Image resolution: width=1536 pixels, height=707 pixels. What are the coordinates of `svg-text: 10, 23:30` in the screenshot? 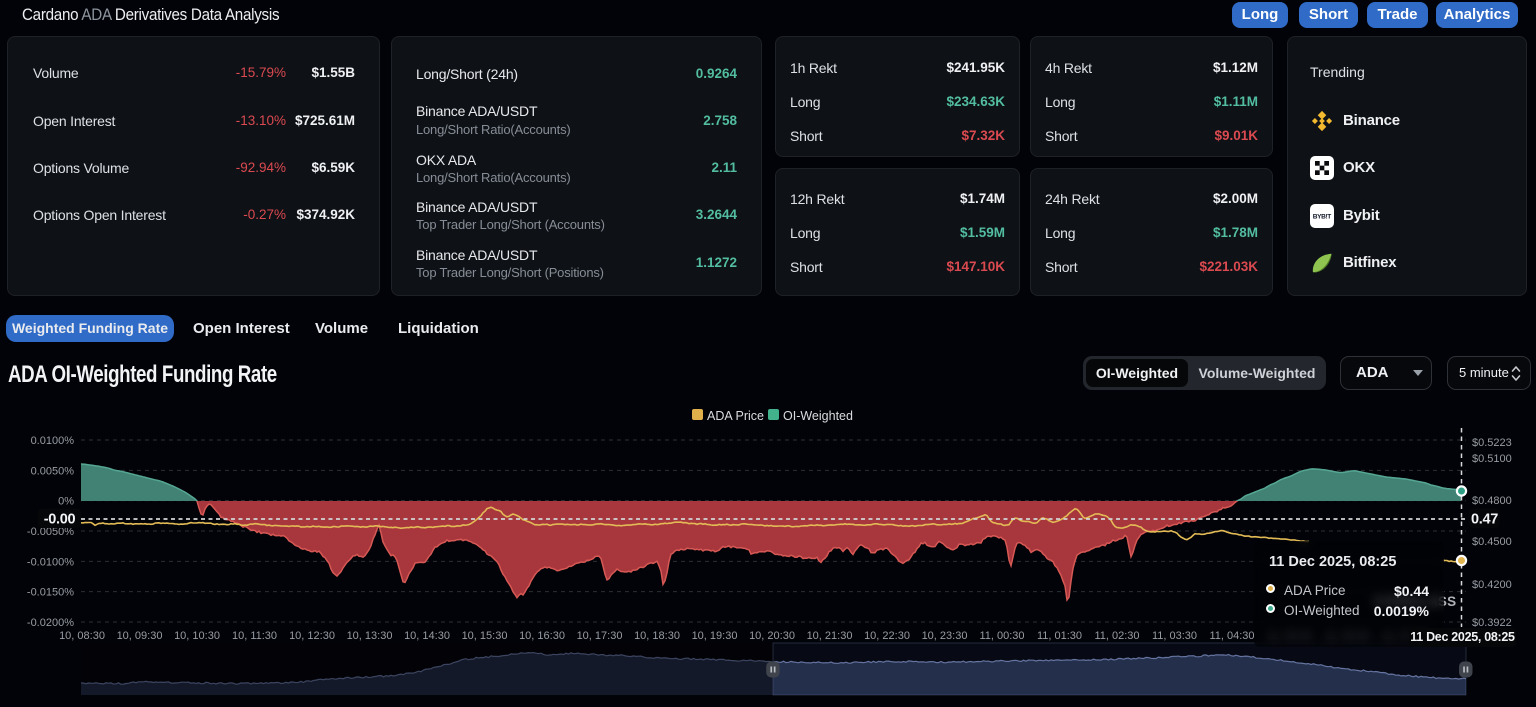 It's located at (945, 636).